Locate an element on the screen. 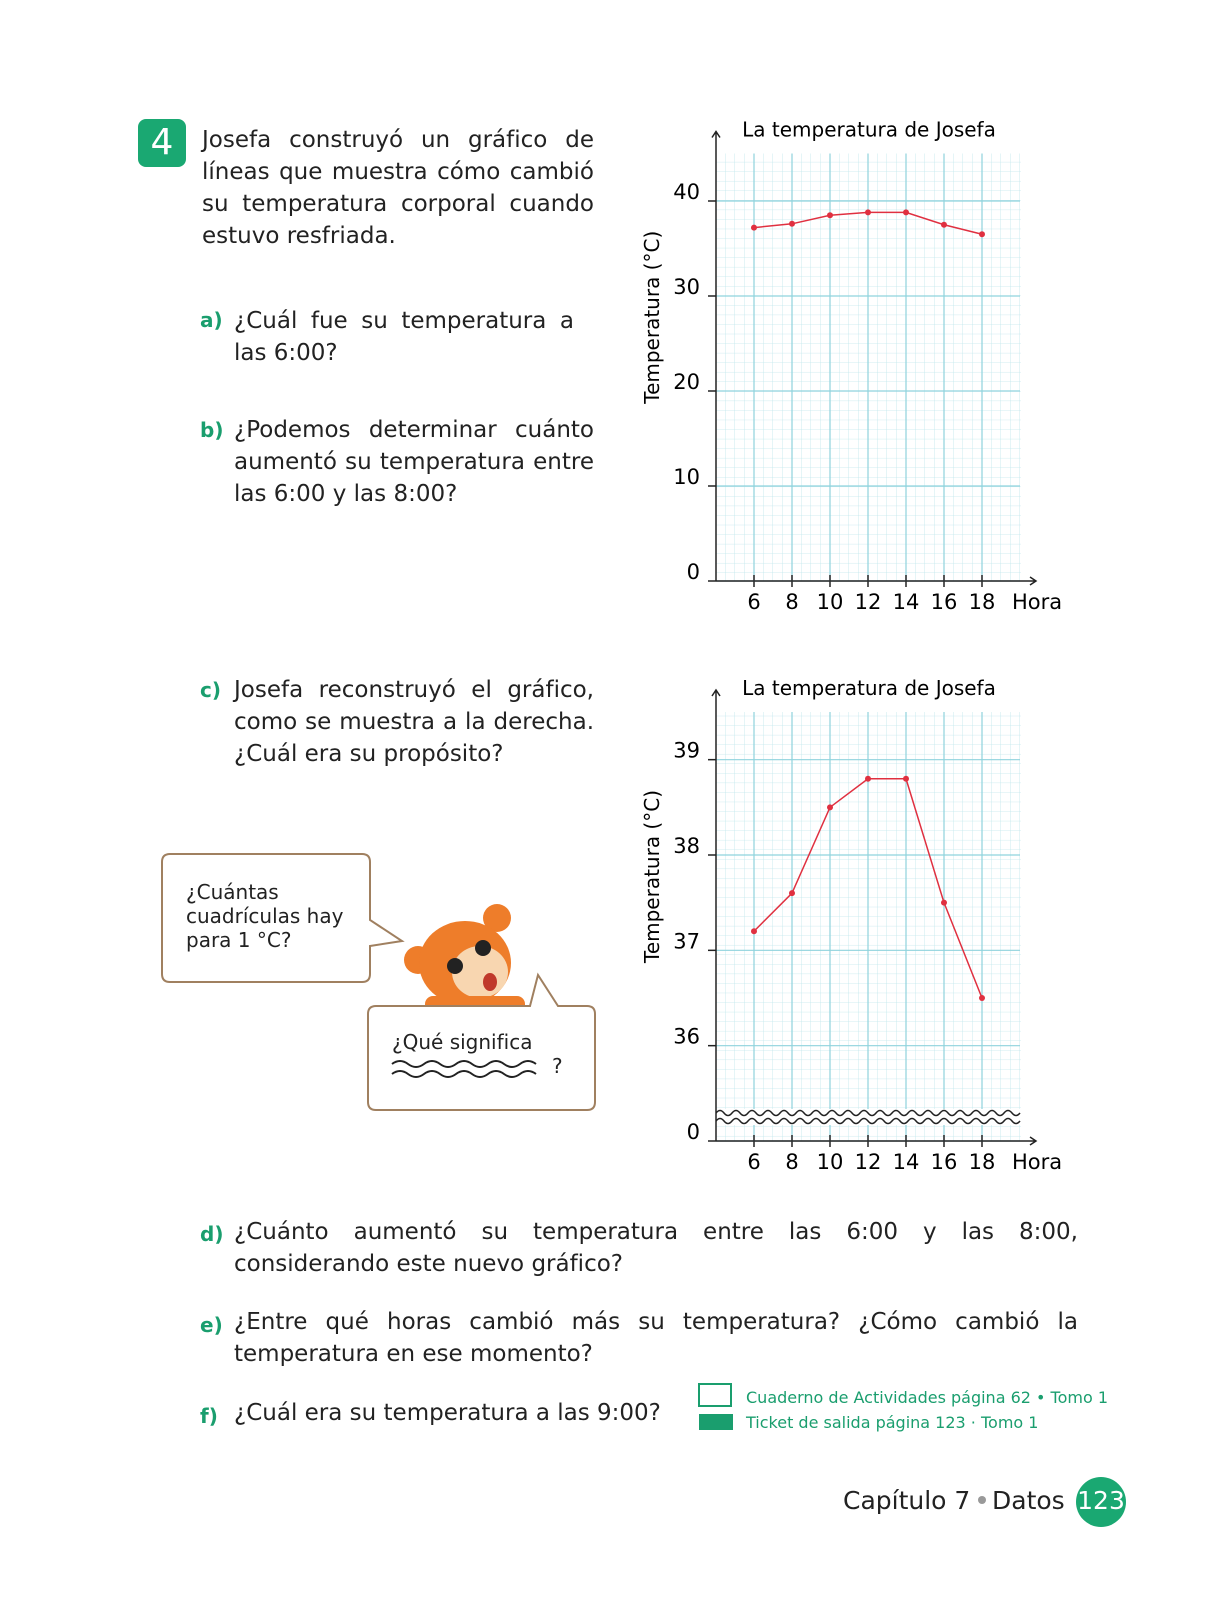 This screenshot has width=1222, height=1600. wavy-underline is located at coordinates (464, 1069).